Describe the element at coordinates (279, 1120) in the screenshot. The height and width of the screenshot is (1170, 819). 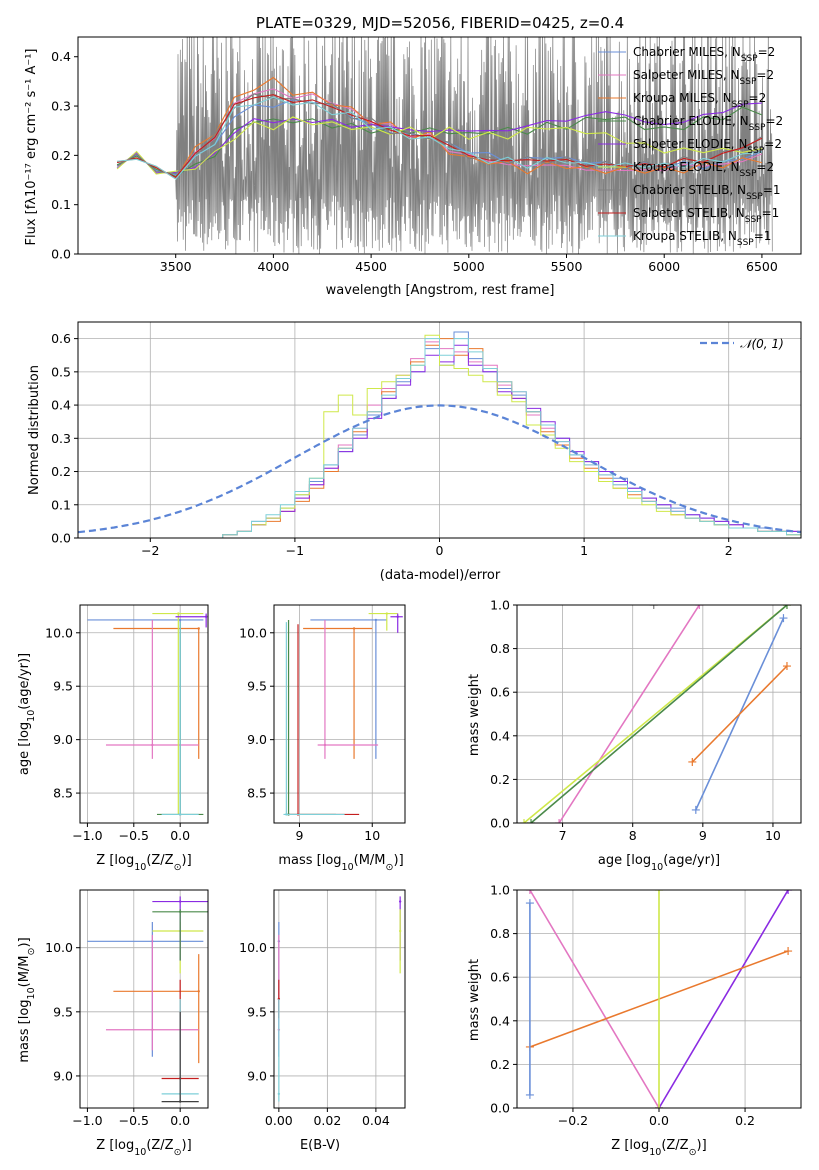
I see `x-tick-label: 0.00` at that location.